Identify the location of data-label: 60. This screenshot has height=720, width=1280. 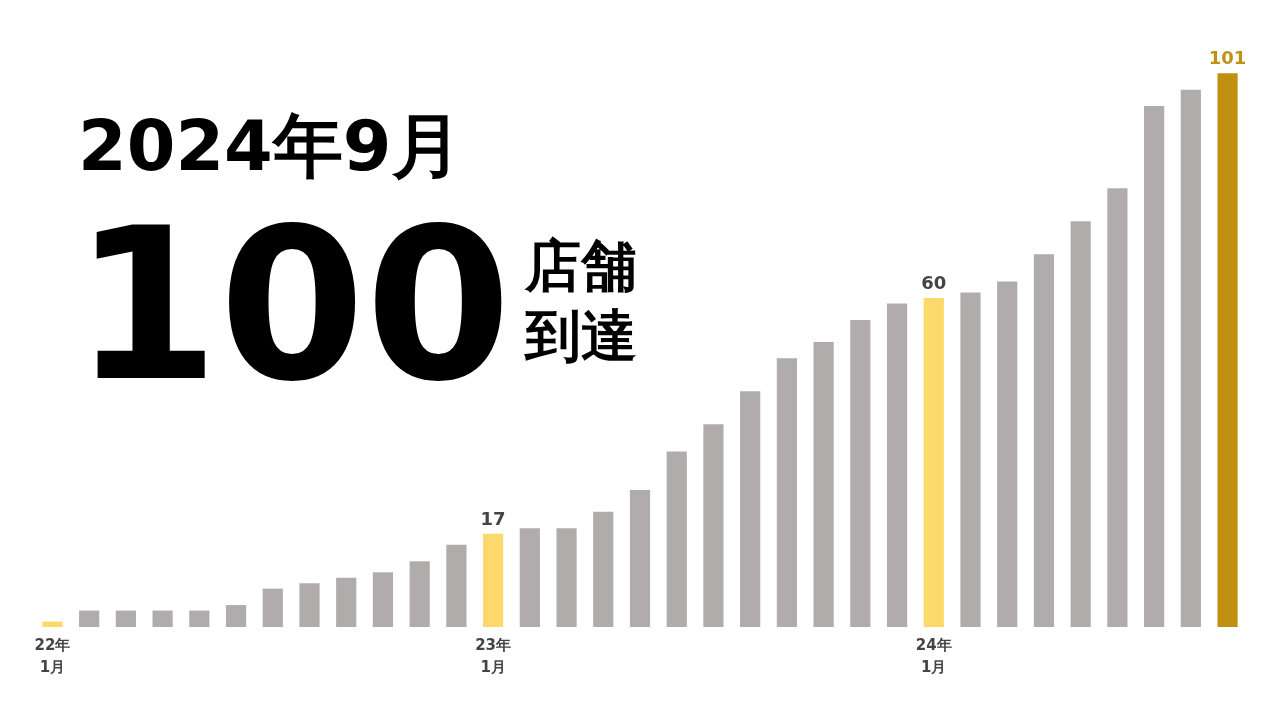
(934, 283).